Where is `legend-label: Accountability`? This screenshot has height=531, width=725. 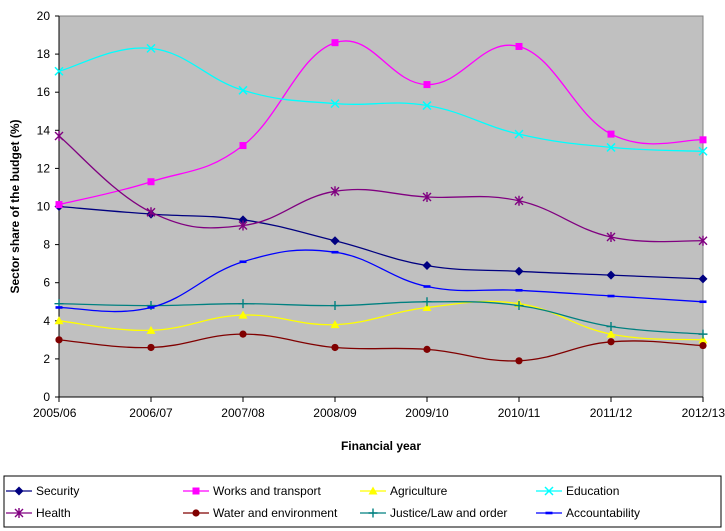
legend-label: Accountability is located at coordinates (603, 513).